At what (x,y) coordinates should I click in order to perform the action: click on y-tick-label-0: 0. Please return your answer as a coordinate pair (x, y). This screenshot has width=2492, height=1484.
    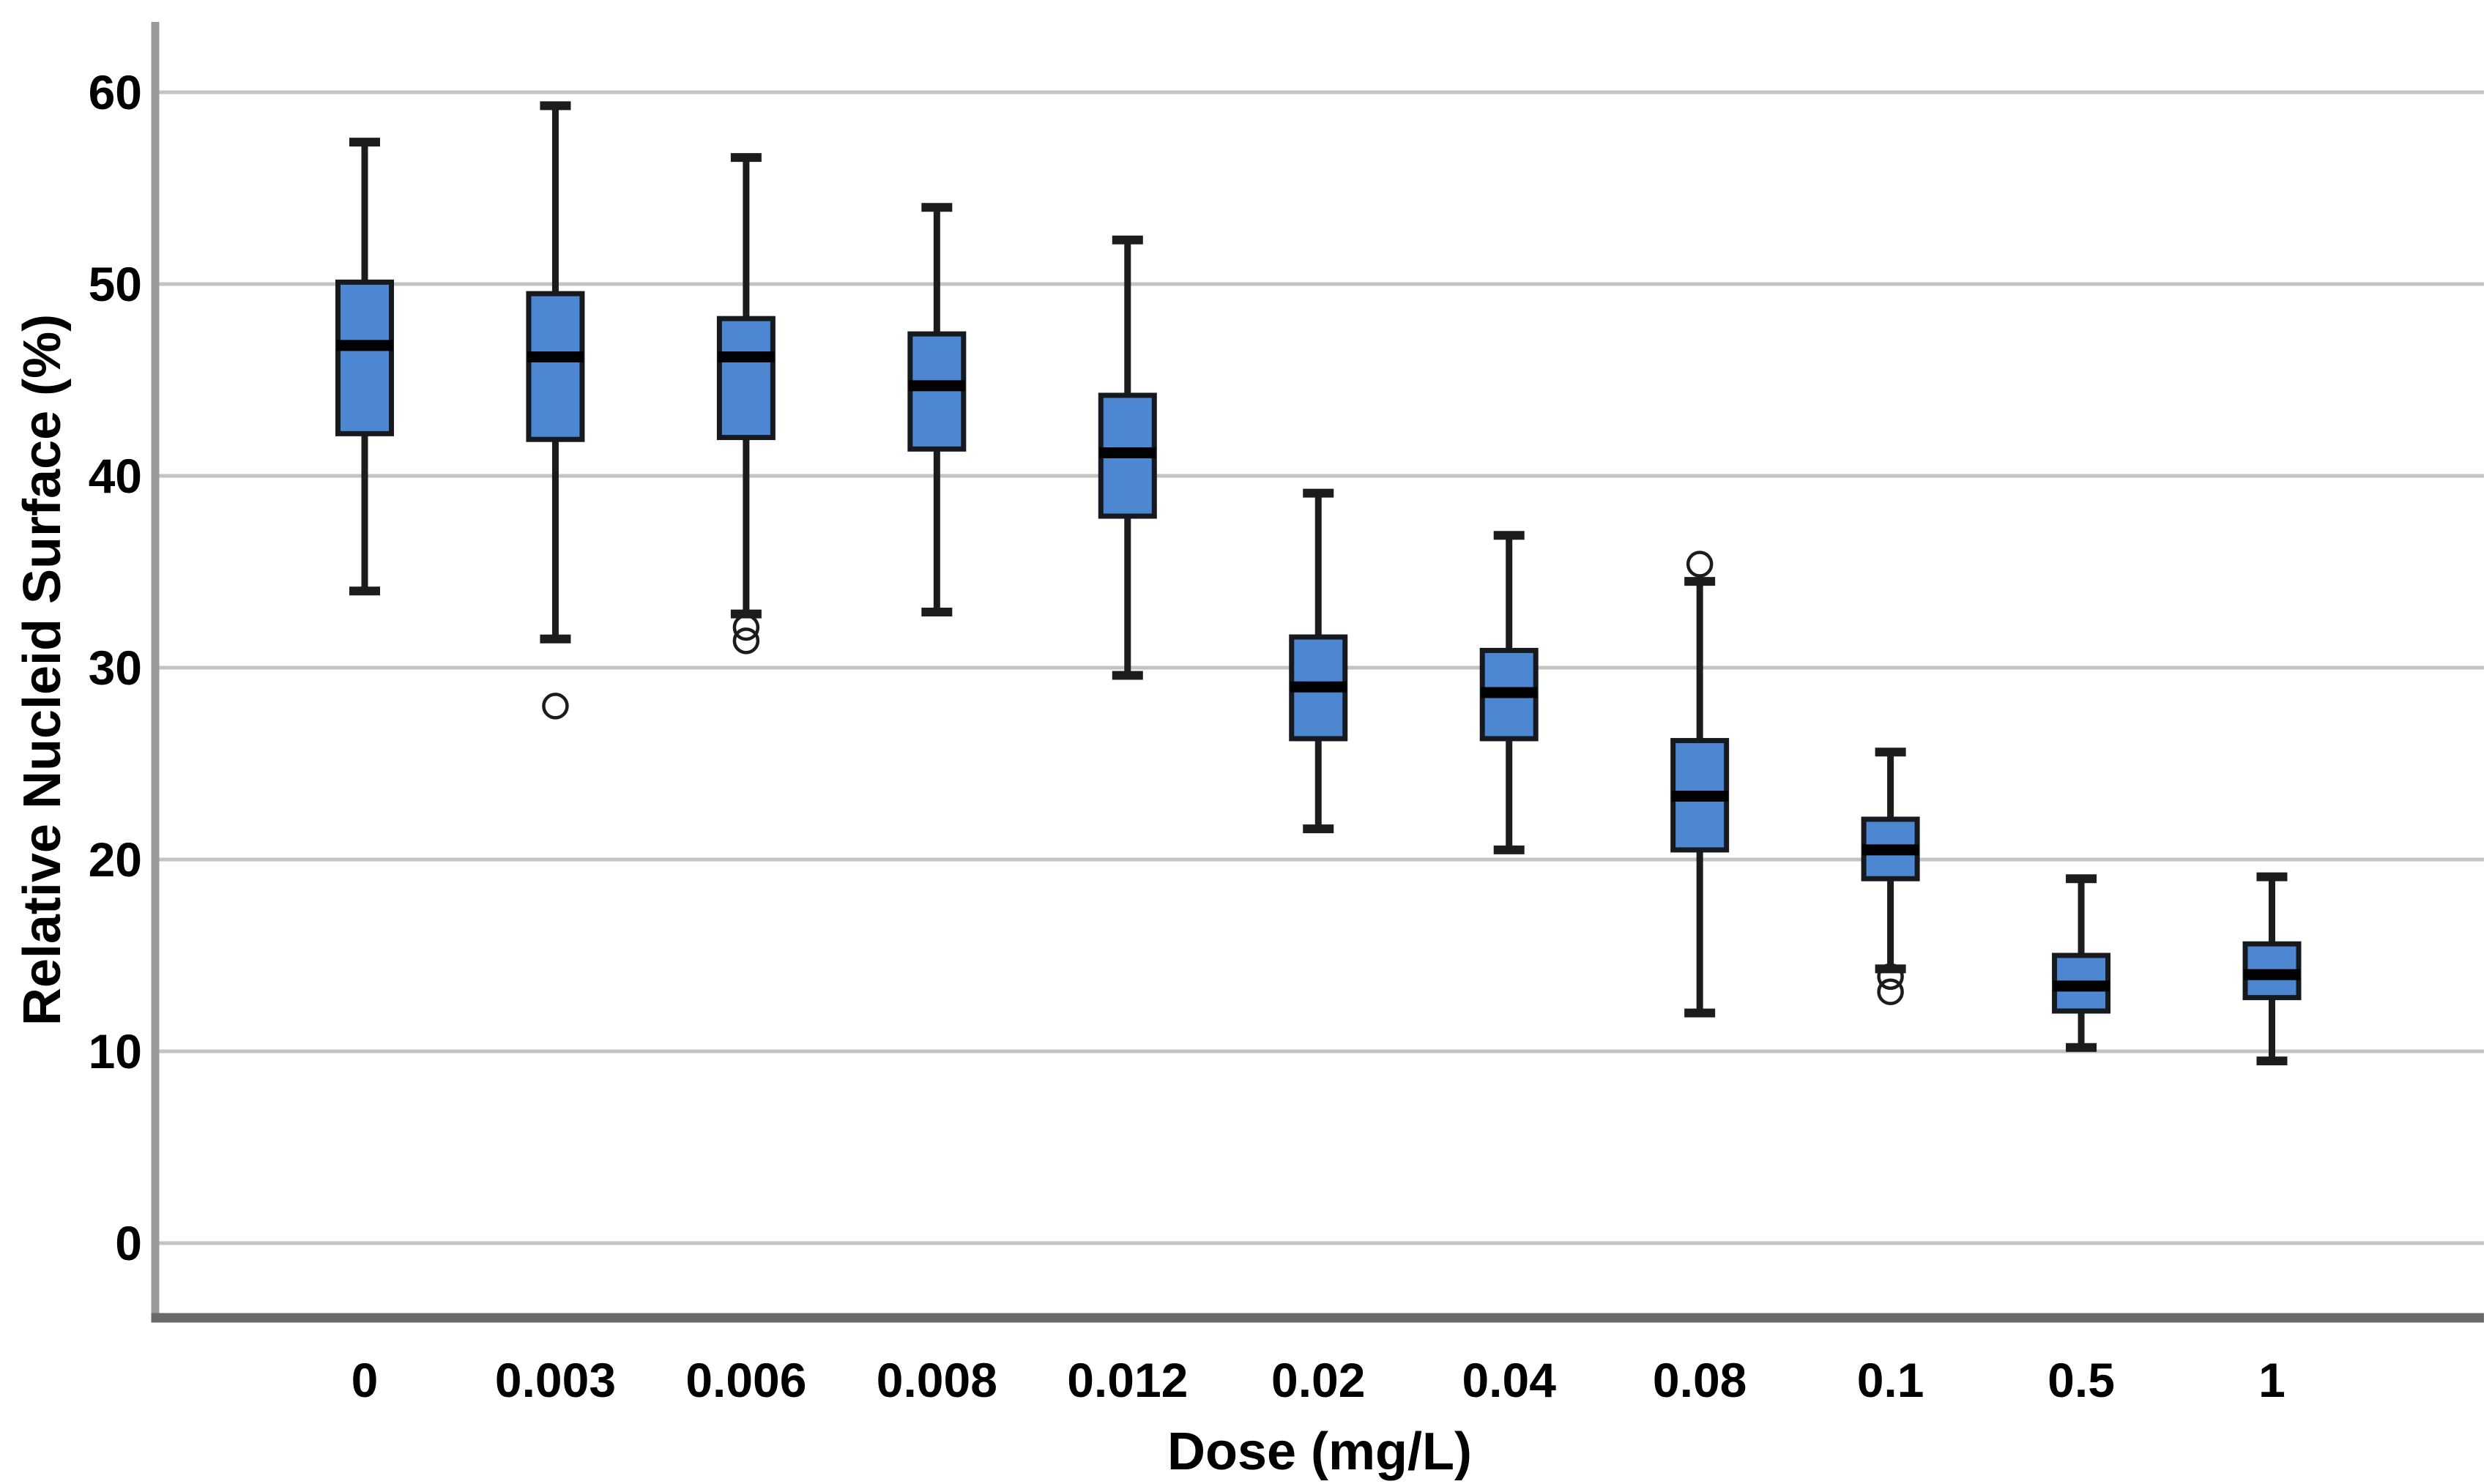
    Looking at the image, I should click on (128, 1243).